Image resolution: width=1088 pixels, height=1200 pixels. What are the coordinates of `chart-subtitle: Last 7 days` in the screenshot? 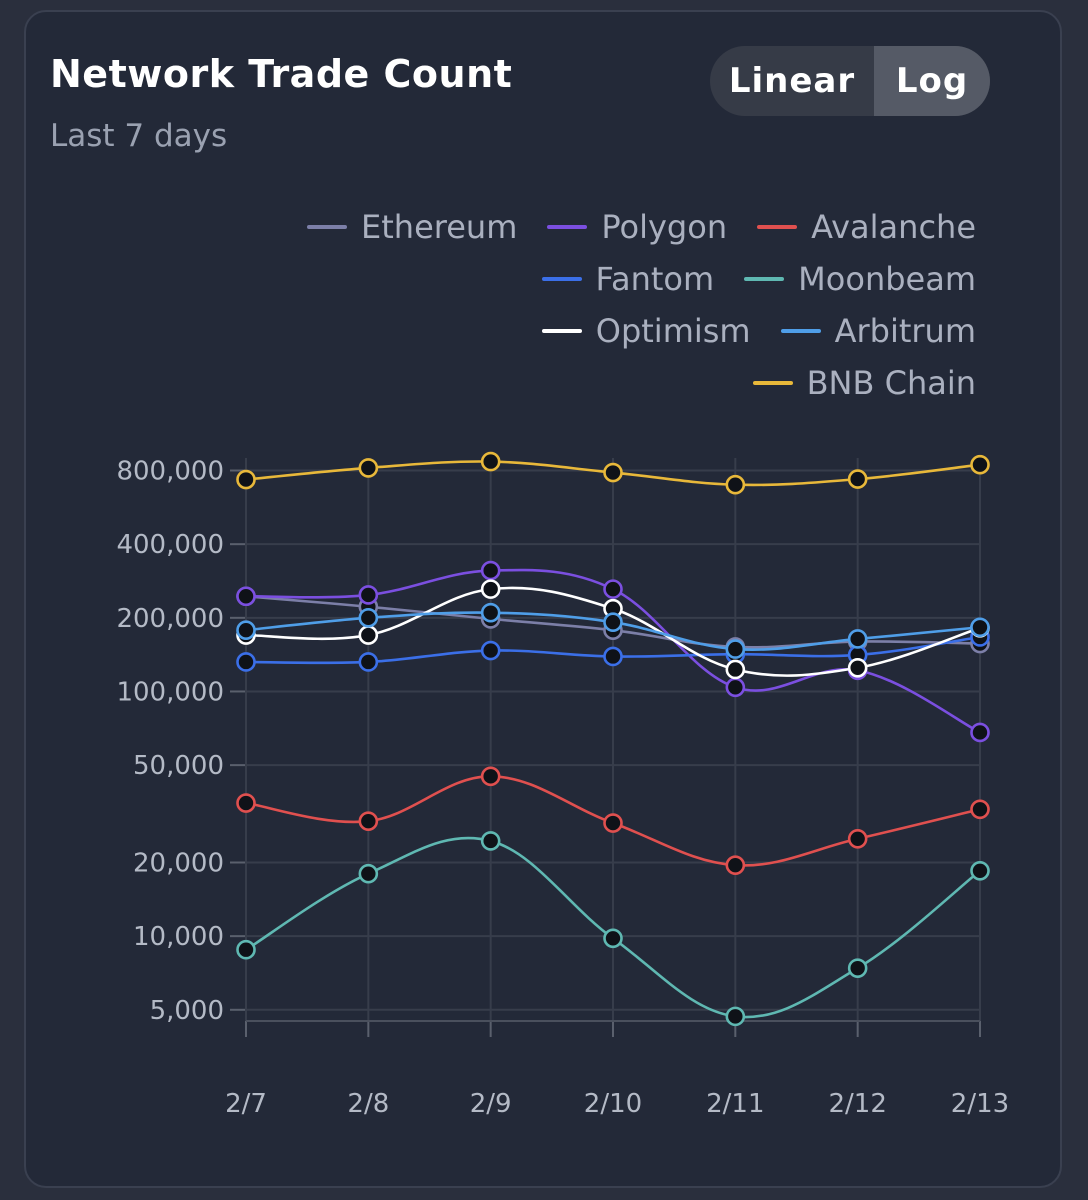 It's located at (139, 136).